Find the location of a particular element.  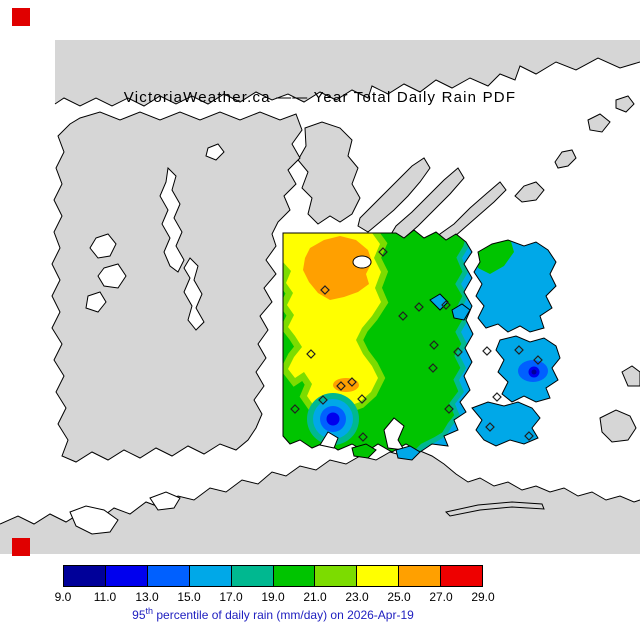

colorbar-tick-label: 29.0 is located at coordinates (483, 597).